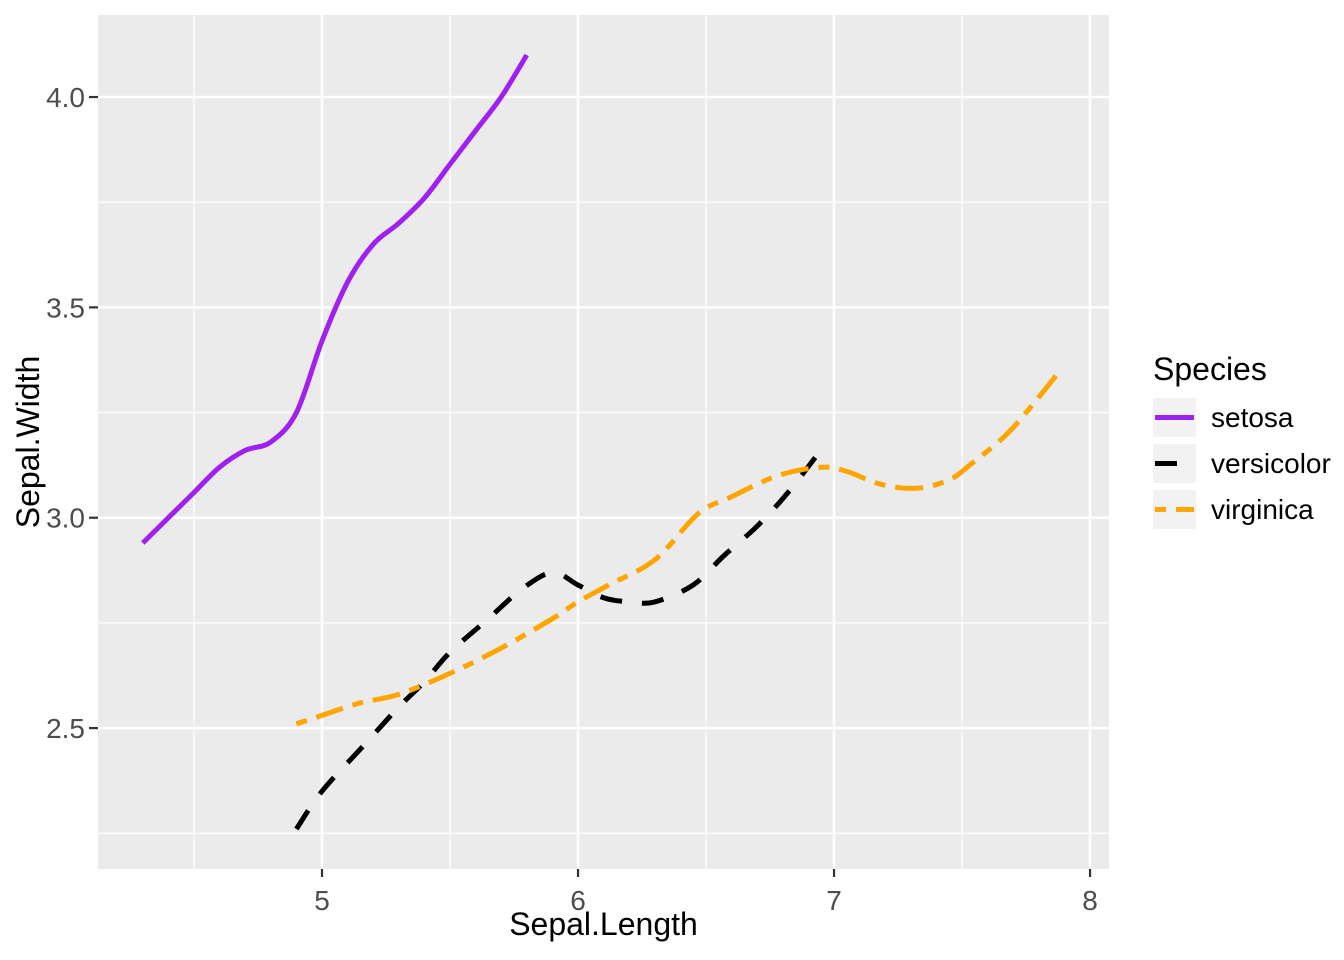  What do you see at coordinates (1210, 369) in the screenshot?
I see `legend-title: Species` at bounding box center [1210, 369].